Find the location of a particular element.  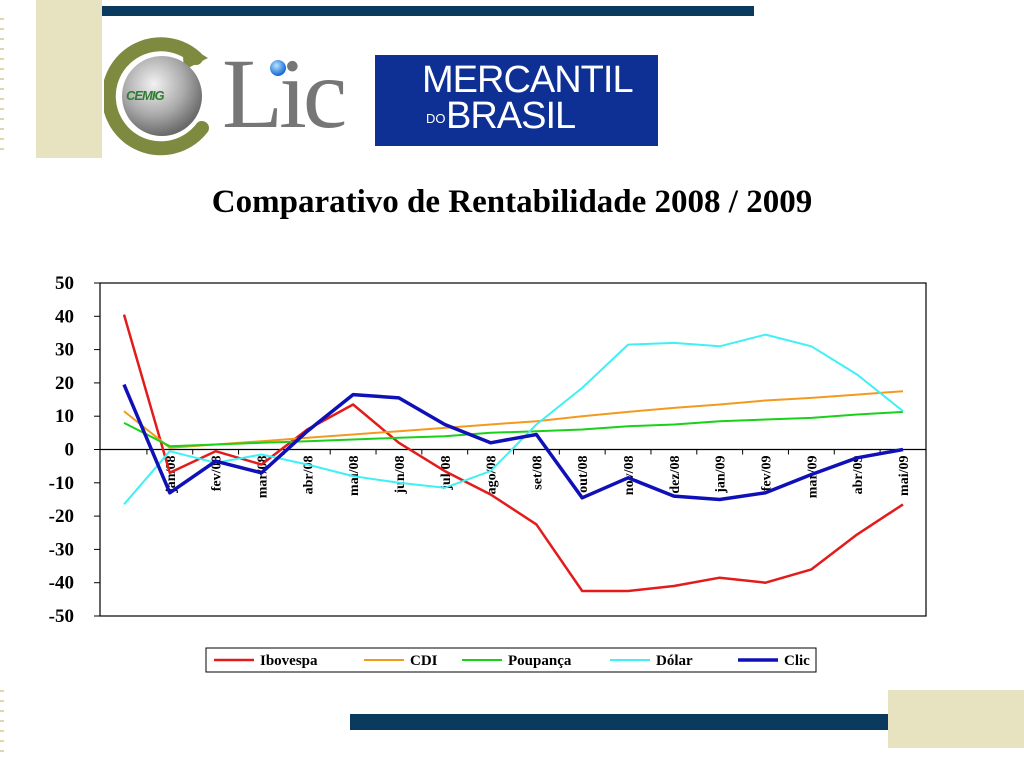

y-tick-label: 10 is located at coordinates (64, 416).